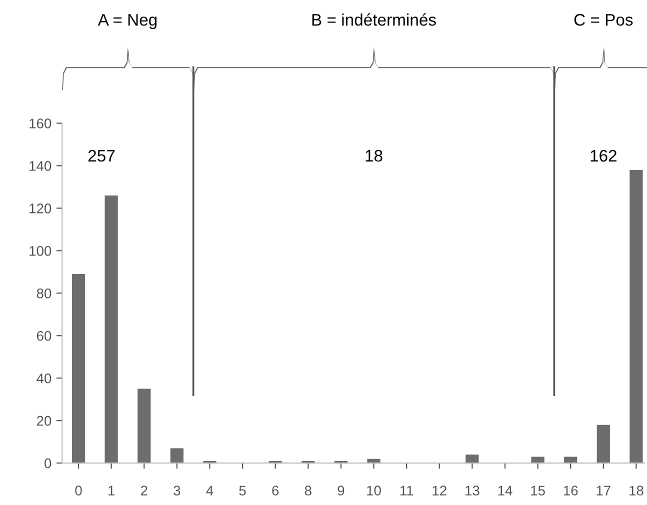 The width and height of the screenshot is (647, 505). Describe the element at coordinates (44, 293) in the screenshot. I see `y-tick-label: 80` at that location.